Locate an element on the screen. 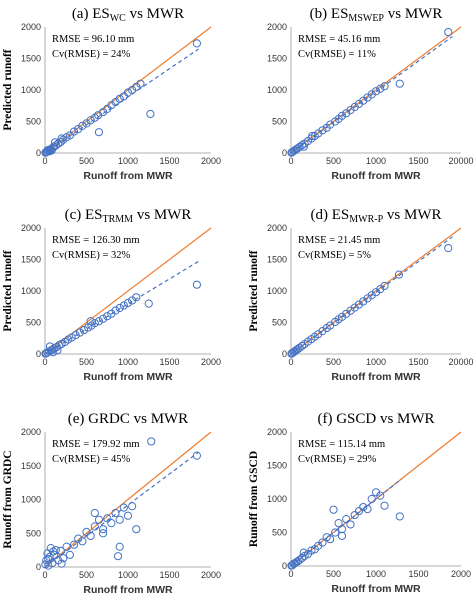 The width and height of the screenshot is (474, 594). stat-annotation: RMSE = 126.30 mm is located at coordinates (96, 240).